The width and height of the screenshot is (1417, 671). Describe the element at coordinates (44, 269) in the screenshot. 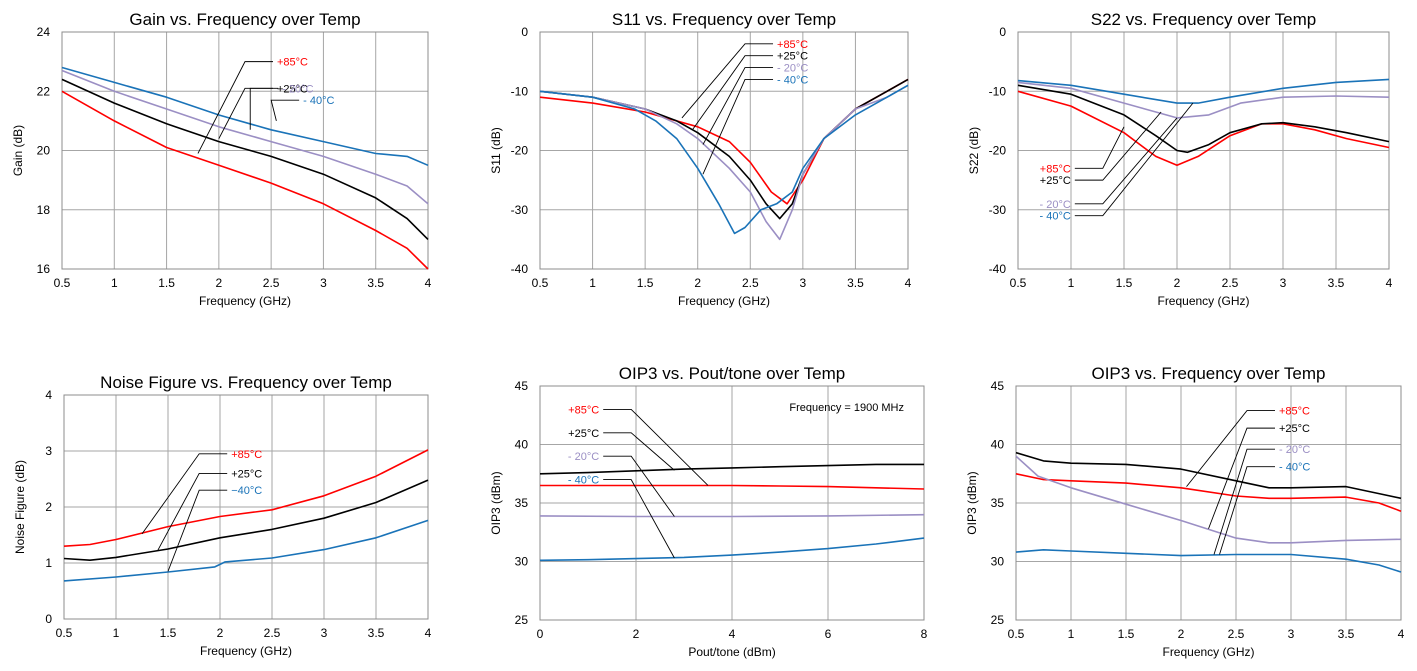

I see `y-tick-label: 16` at that location.